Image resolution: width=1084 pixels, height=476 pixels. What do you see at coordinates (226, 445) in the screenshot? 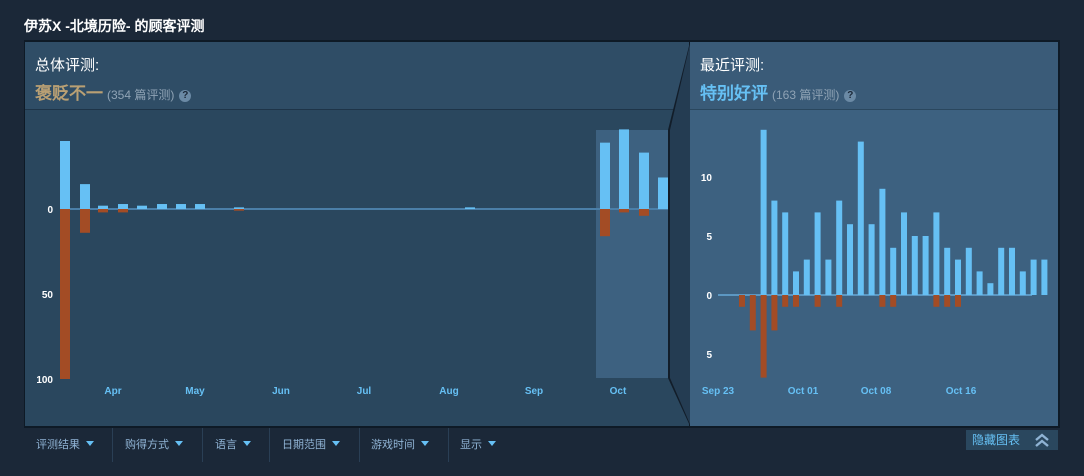
I see `filter-label: 语言` at bounding box center [226, 445].